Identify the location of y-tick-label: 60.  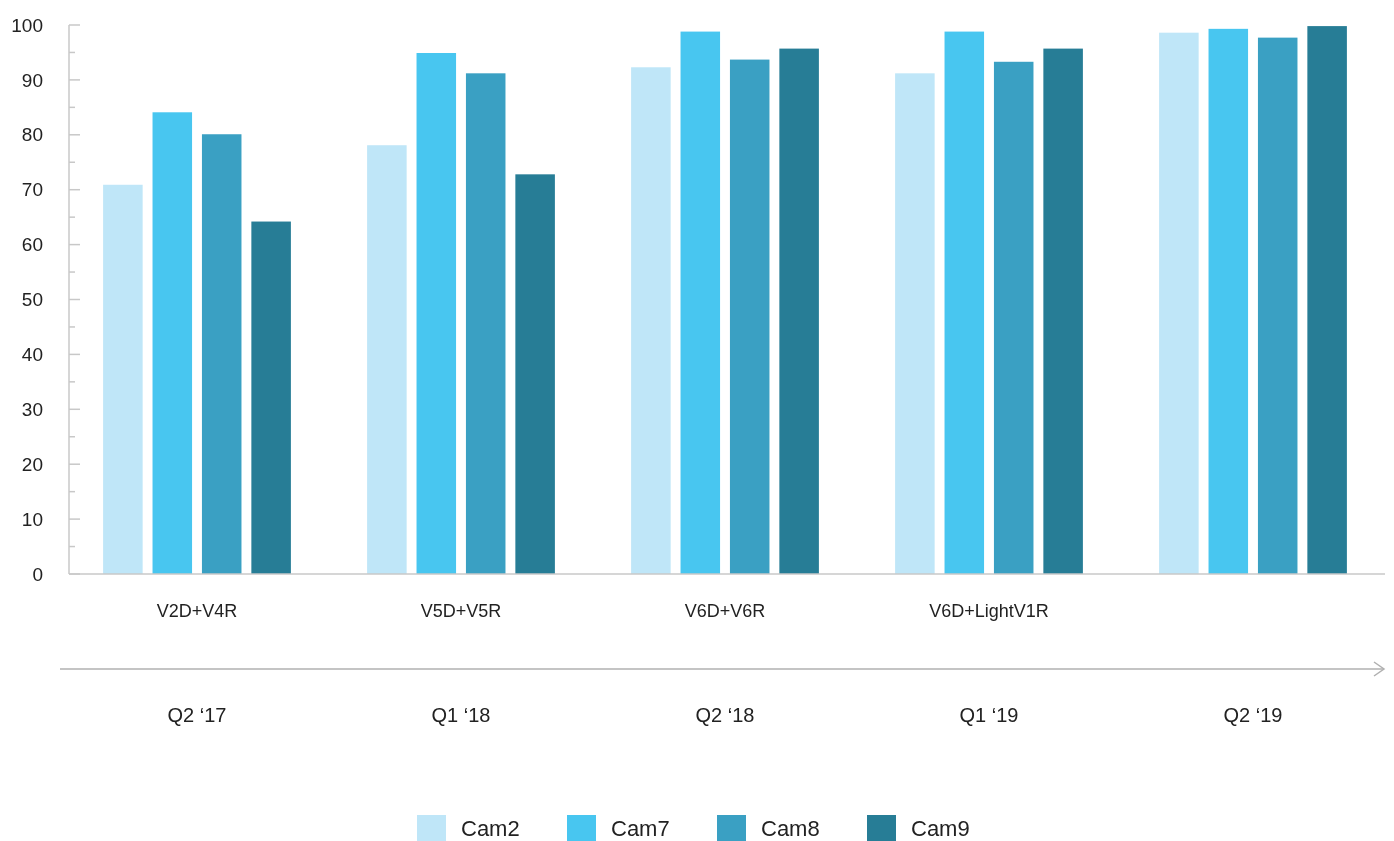
(32, 245).